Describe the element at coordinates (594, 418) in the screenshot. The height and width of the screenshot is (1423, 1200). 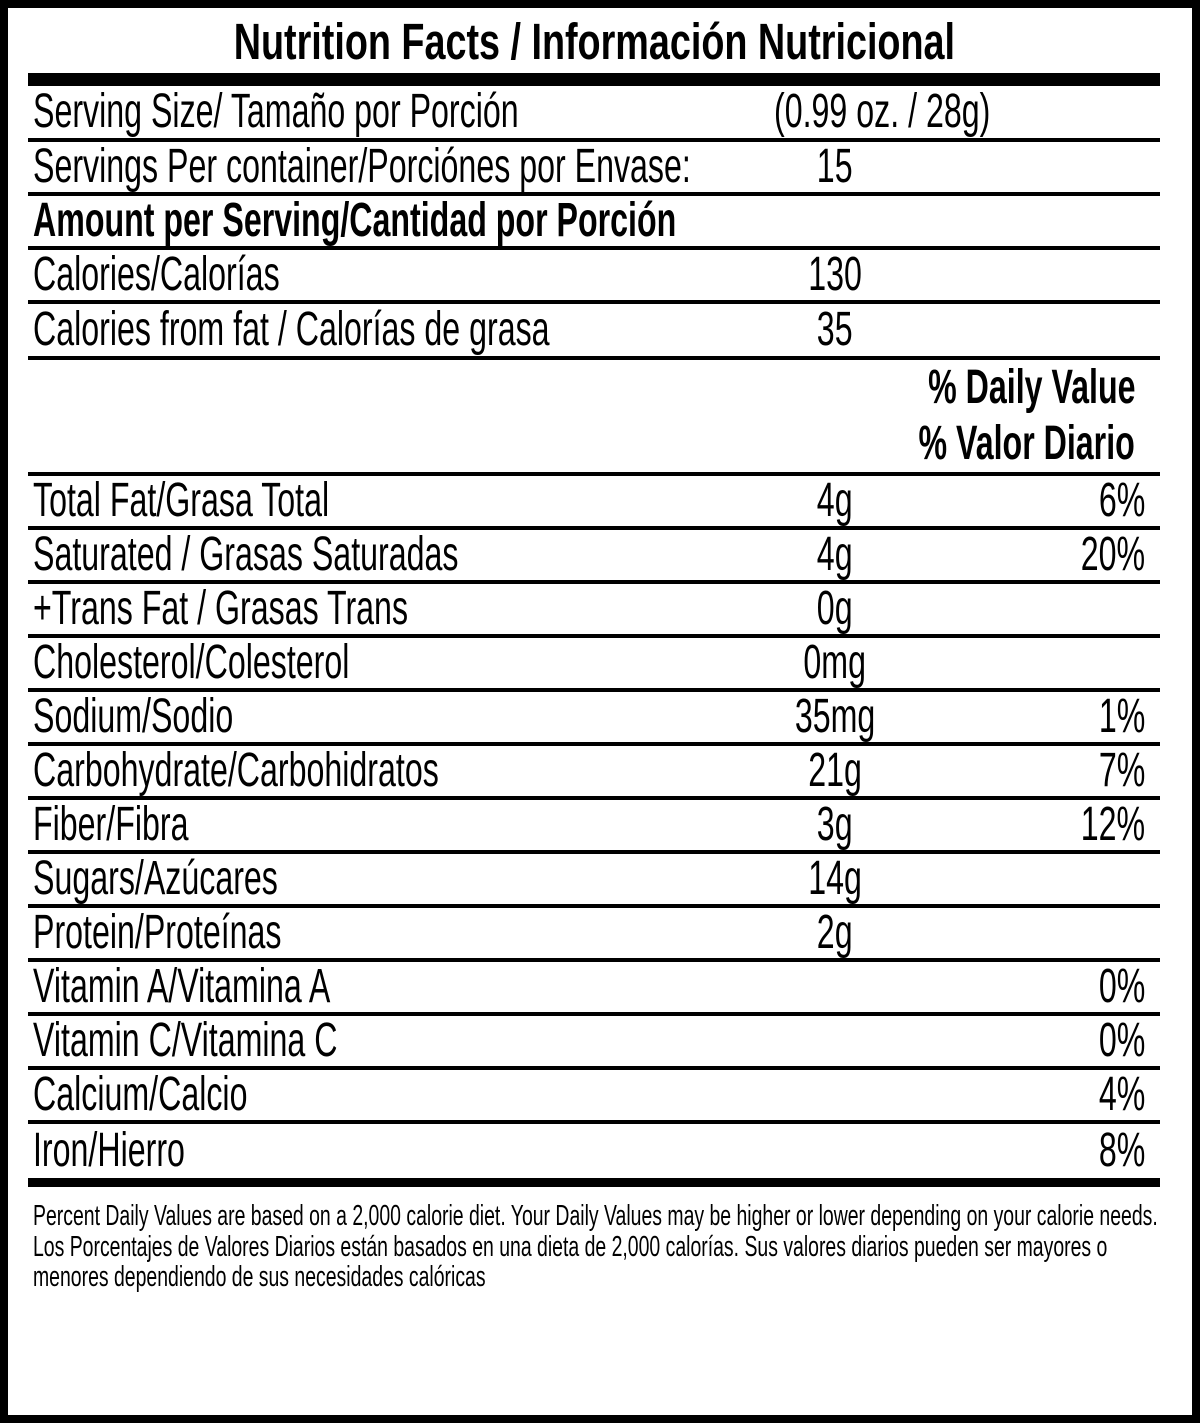
I see `daily-value-header: % Daily Value % Valor Diario` at that location.